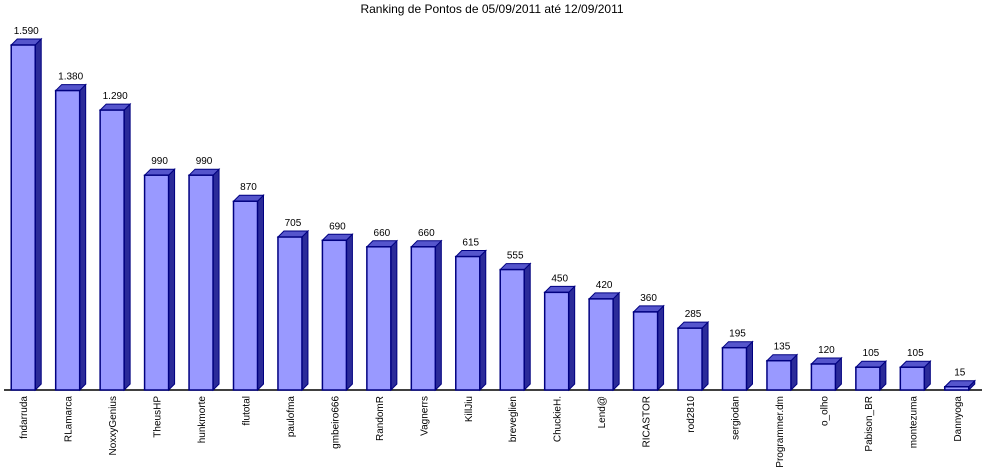  Describe the element at coordinates (337, 226) in the screenshot. I see `value-label: 690` at that location.